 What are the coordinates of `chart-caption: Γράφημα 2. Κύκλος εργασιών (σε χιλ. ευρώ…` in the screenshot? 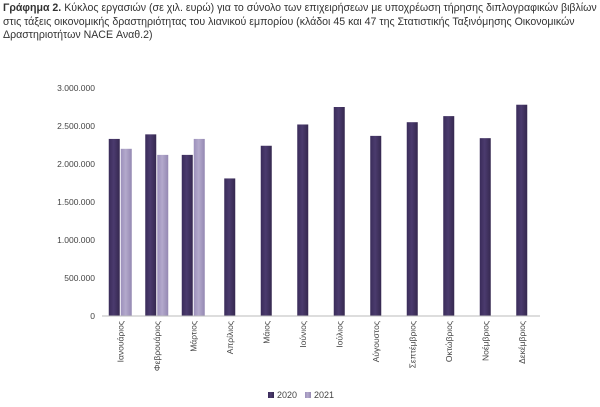 It's located at (300, 22).